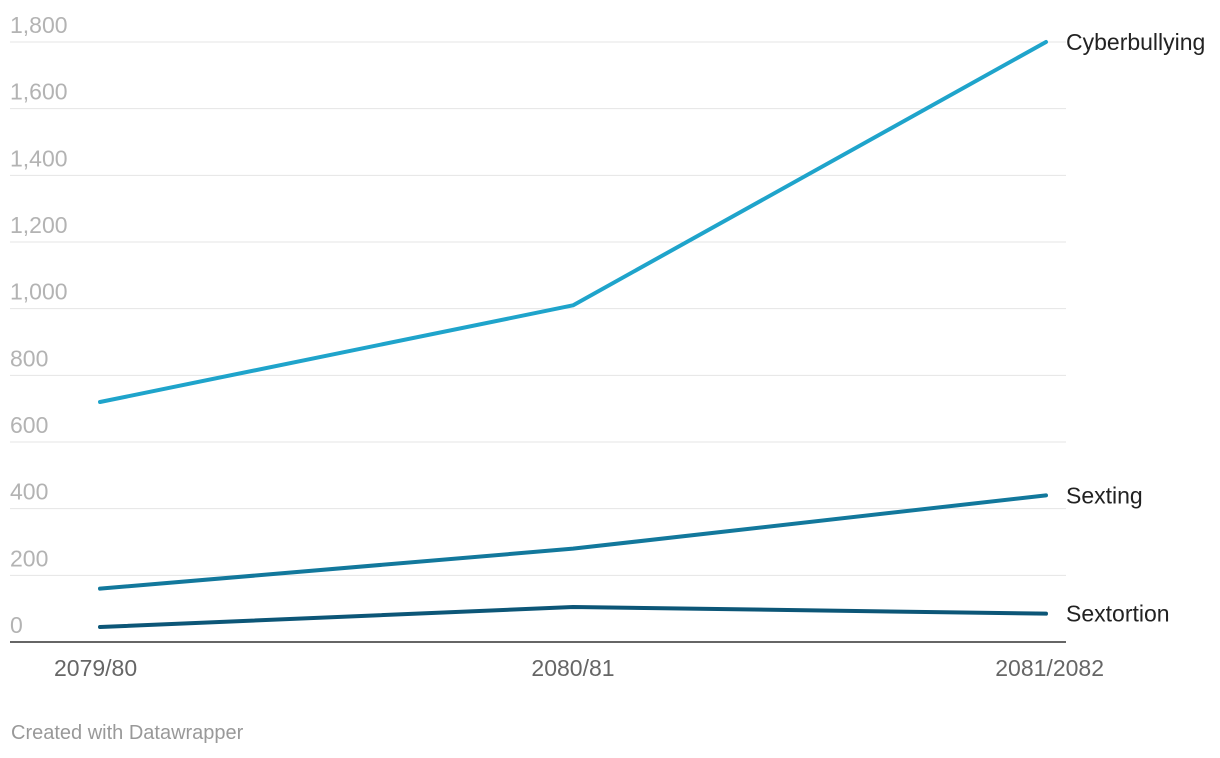  What do you see at coordinates (29, 492) in the screenshot?
I see `y-tick-label: 400` at bounding box center [29, 492].